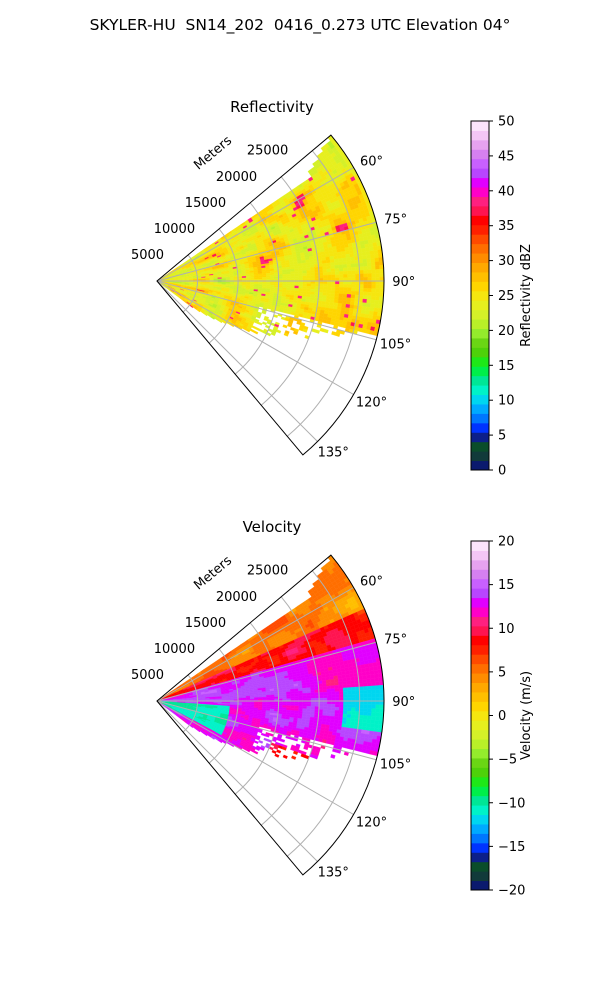 This screenshot has height=1000, width=600. Describe the element at coordinates (267, 151) in the screenshot. I see `range-tick-label: 25000` at that location.